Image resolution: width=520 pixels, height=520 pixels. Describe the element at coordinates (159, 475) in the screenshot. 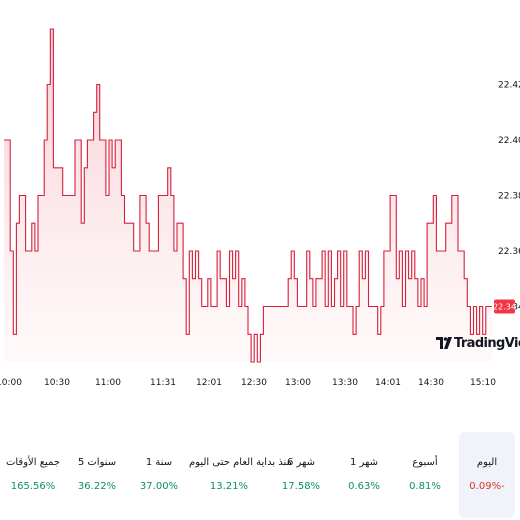

I see `period-tab: 1 سنة 37.00%` at that location.